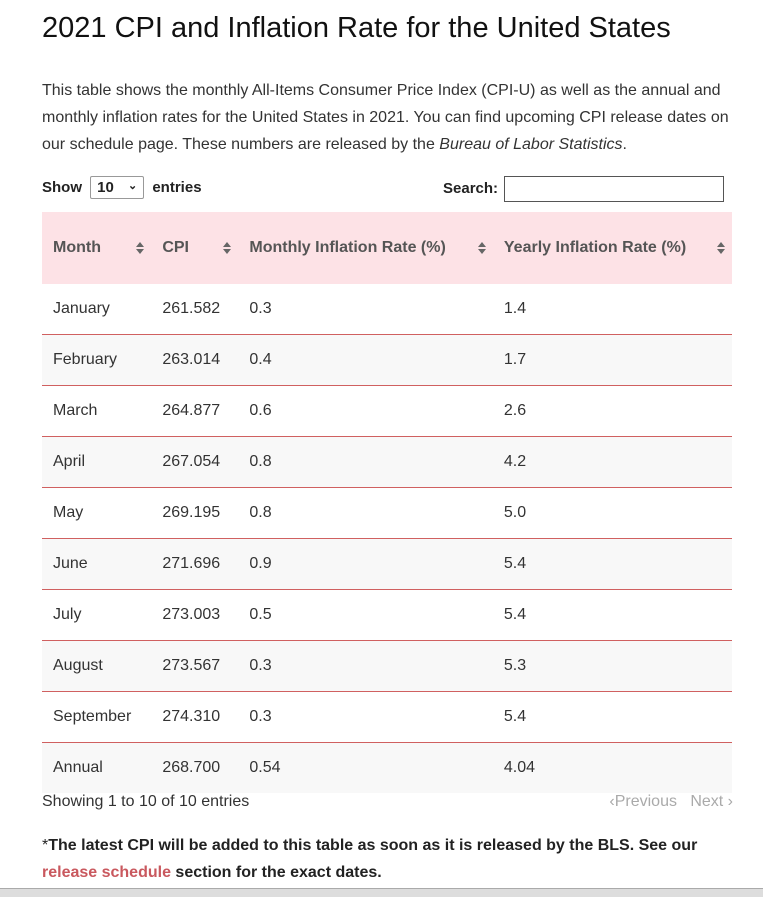 The image size is (763, 897). What do you see at coordinates (62, 187) in the screenshot?
I see `show-label: Show` at bounding box center [62, 187].